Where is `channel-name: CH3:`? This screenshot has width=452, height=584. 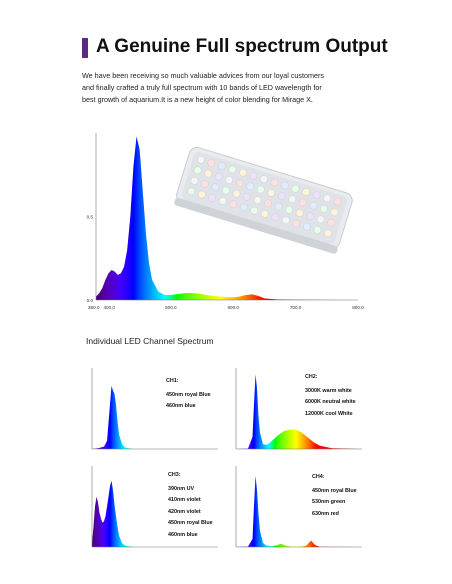 channel-name: CH3: is located at coordinates (174, 475).